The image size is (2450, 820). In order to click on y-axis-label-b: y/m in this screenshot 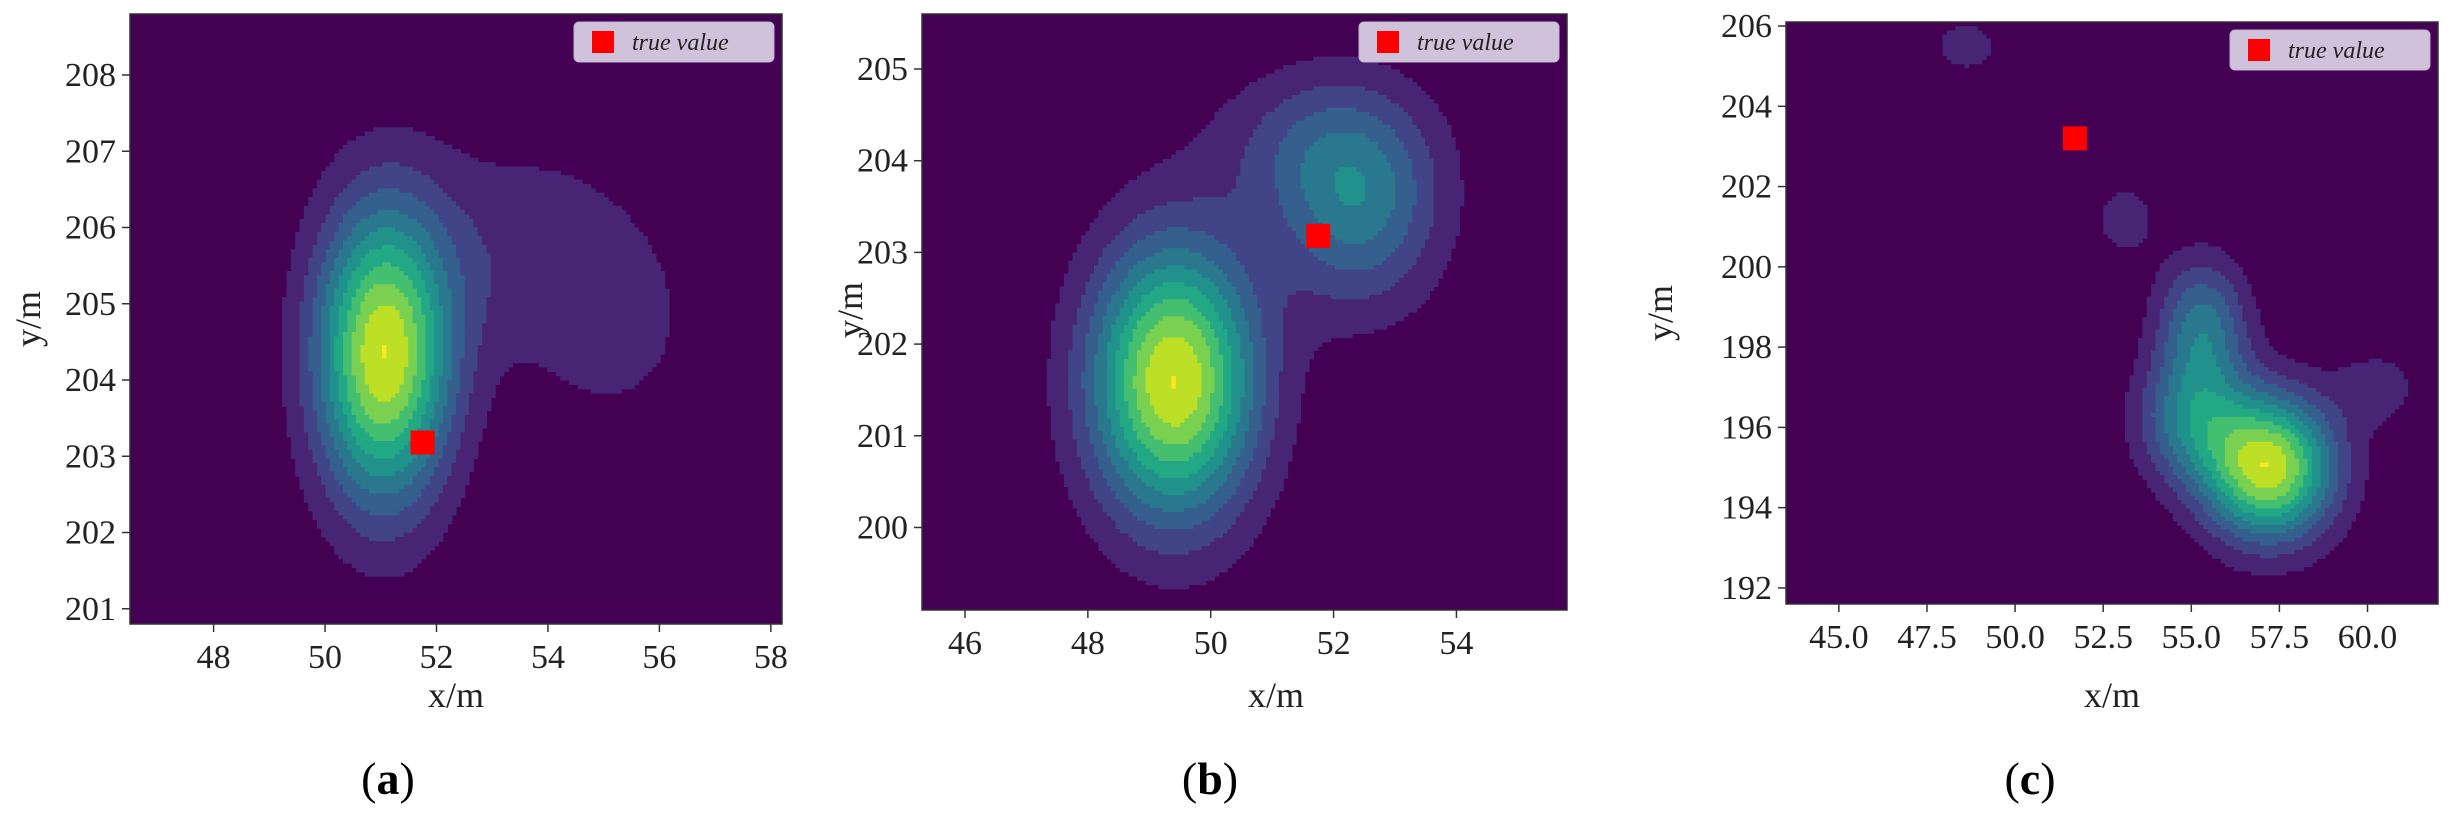, I will do `click(850, 310)`.